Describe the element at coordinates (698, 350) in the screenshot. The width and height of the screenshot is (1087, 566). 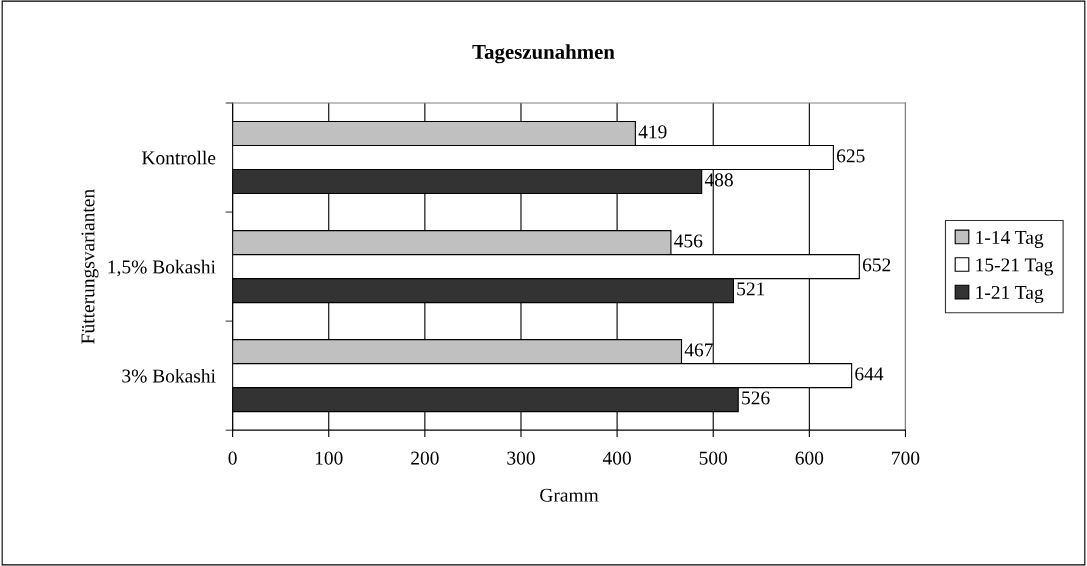
I see `data-label: 467` at that location.